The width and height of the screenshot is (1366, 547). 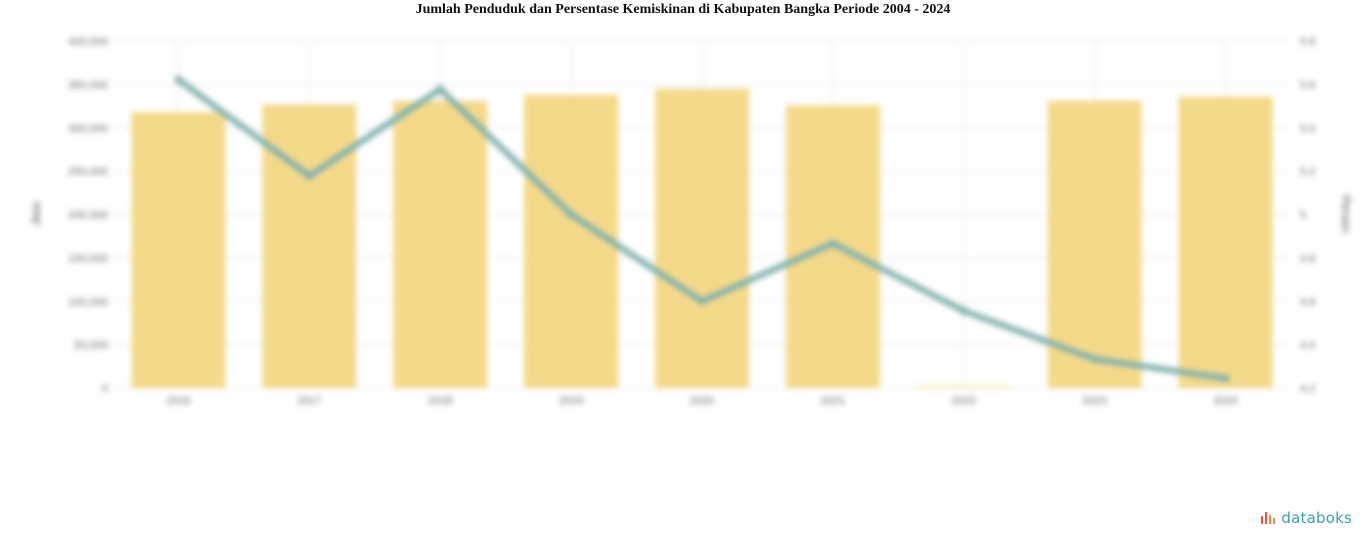 I want to click on x-tick-label: 2024, so click(x=1225, y=401).